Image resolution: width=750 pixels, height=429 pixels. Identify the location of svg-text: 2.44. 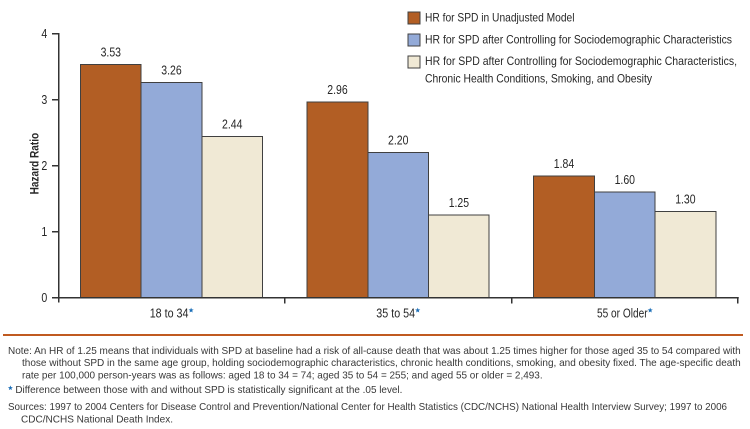
(232, 124).